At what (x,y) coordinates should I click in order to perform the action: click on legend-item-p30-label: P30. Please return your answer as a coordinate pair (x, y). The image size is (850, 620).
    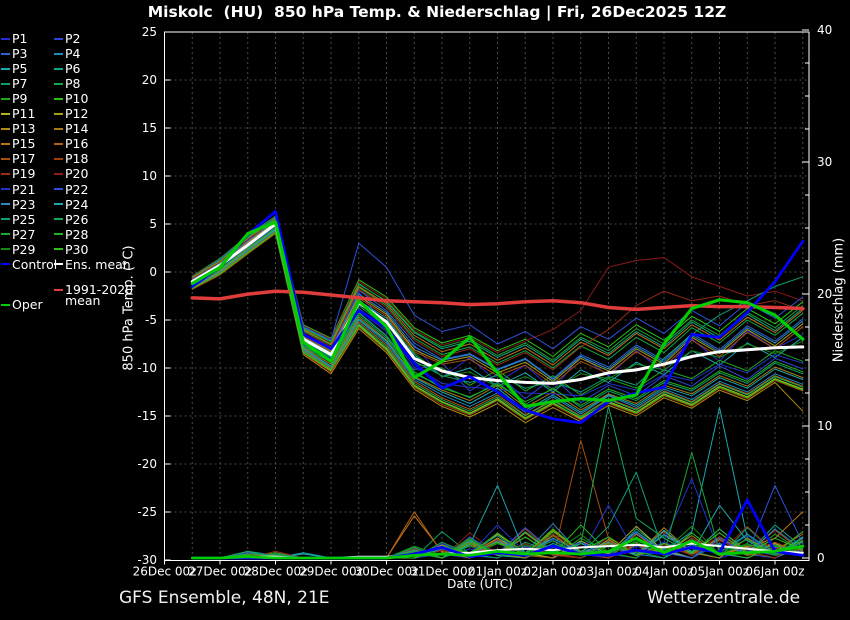
    Looking at the image, I should click on (77, 249).